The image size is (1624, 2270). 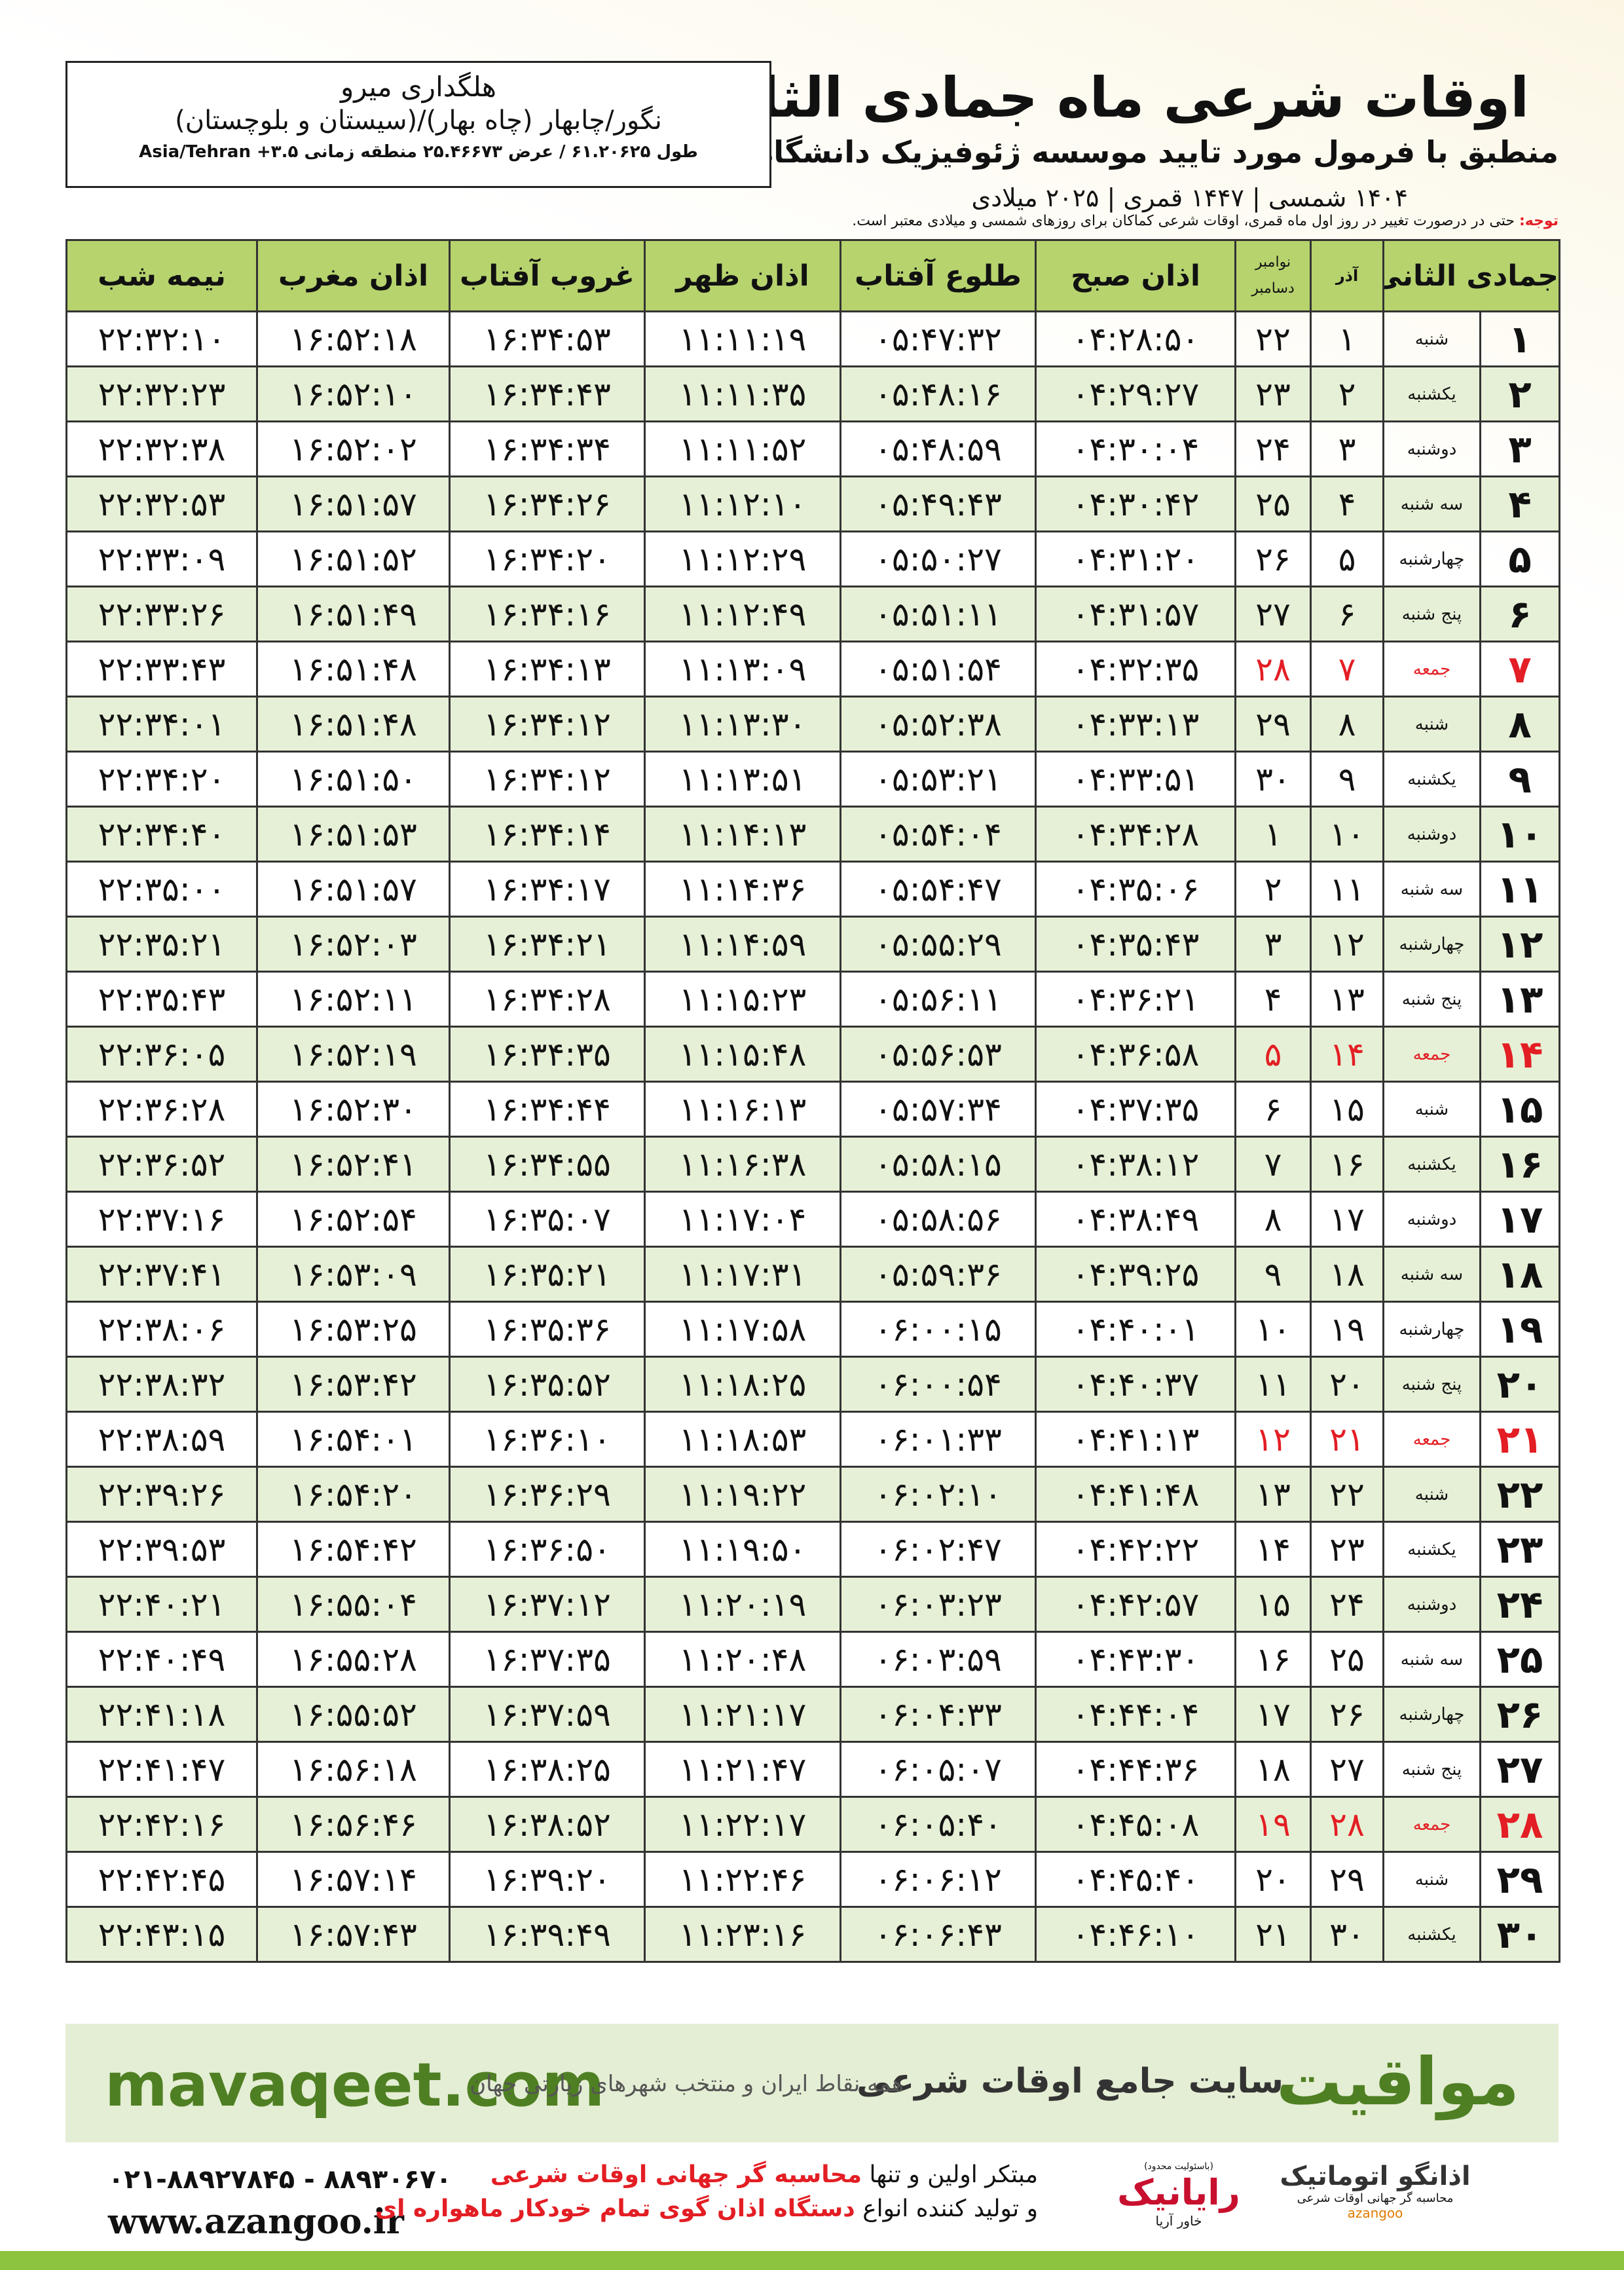 What do you see at coordinates (161, 779) in the screenshot?
I see `midnight: ۲۲:۳۴:۲۰` at bounding box center [161, 779].